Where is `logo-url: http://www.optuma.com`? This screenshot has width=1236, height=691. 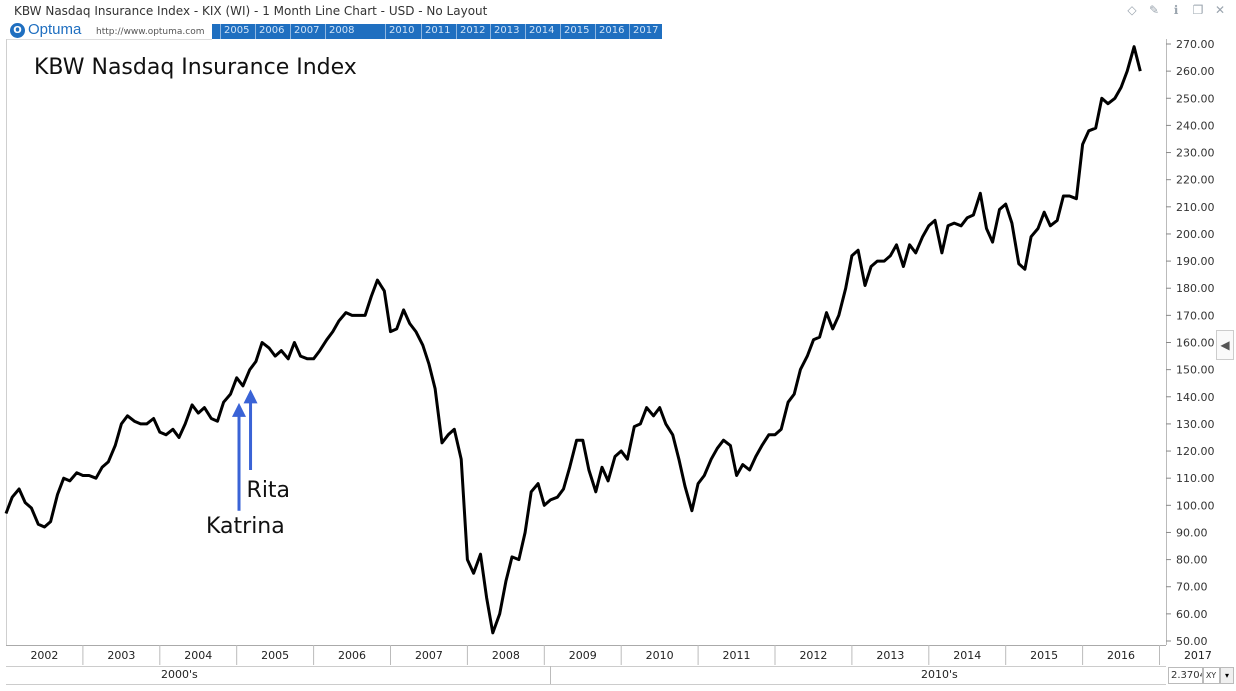 logo-url: http://www.optuma.com is located at coordinates (150, 32).